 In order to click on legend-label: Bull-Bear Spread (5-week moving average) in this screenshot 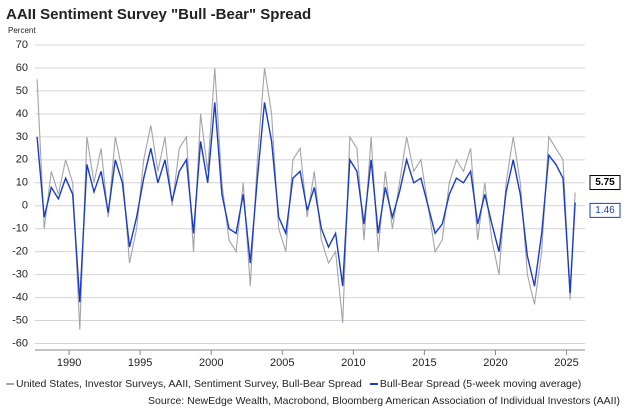, I will do `click(480, 384)`.